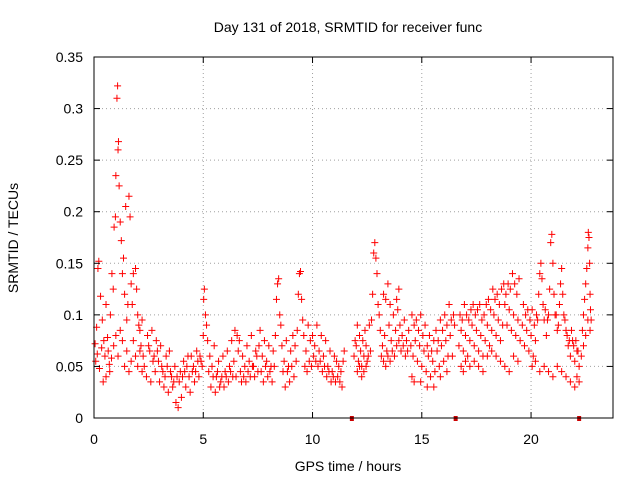 Image resolution: width=640 pixels, height=480 pixels. What do you see at coordinates (74, 212) in the screenshot?
I see `y-tick-label: 0.2` at bounding box center [74, 212].